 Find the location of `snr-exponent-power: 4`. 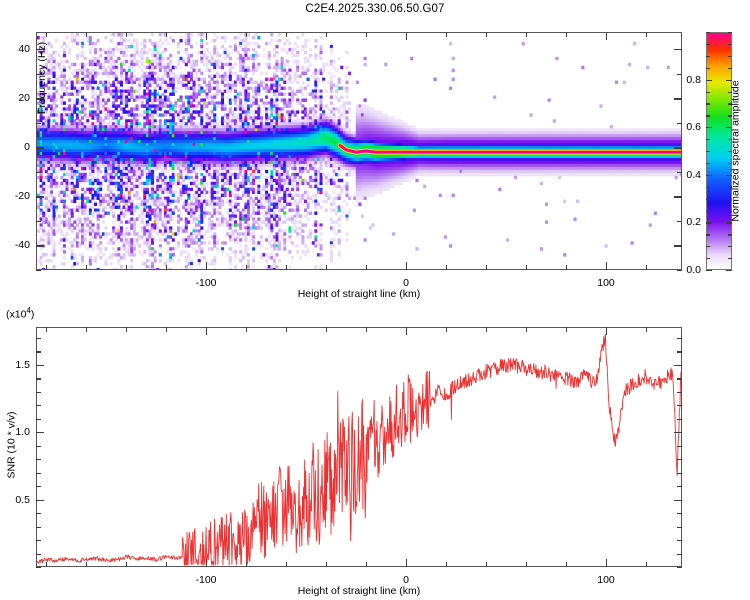

snr-exponent-power: 4 is located at coordinates (28, 310).